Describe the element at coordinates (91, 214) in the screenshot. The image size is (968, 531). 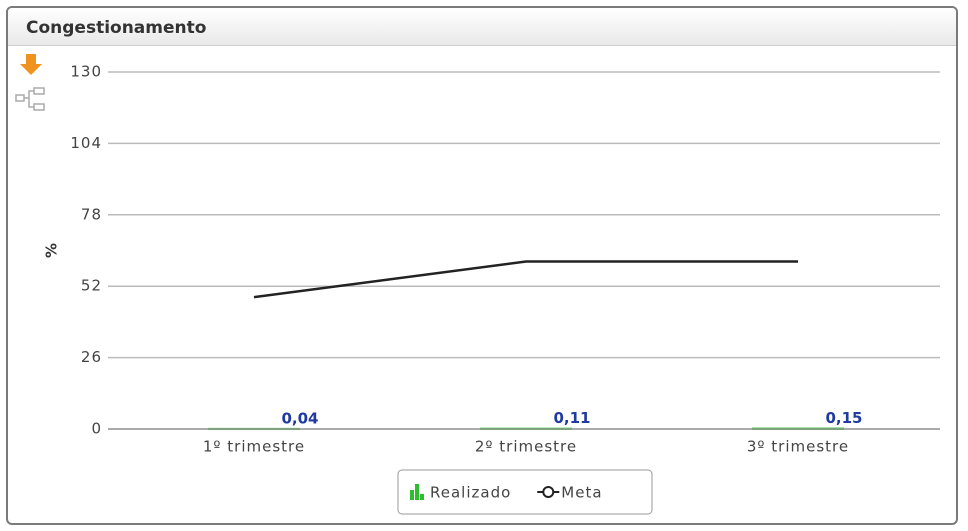
I see `y-tick-label: 78` at that location.